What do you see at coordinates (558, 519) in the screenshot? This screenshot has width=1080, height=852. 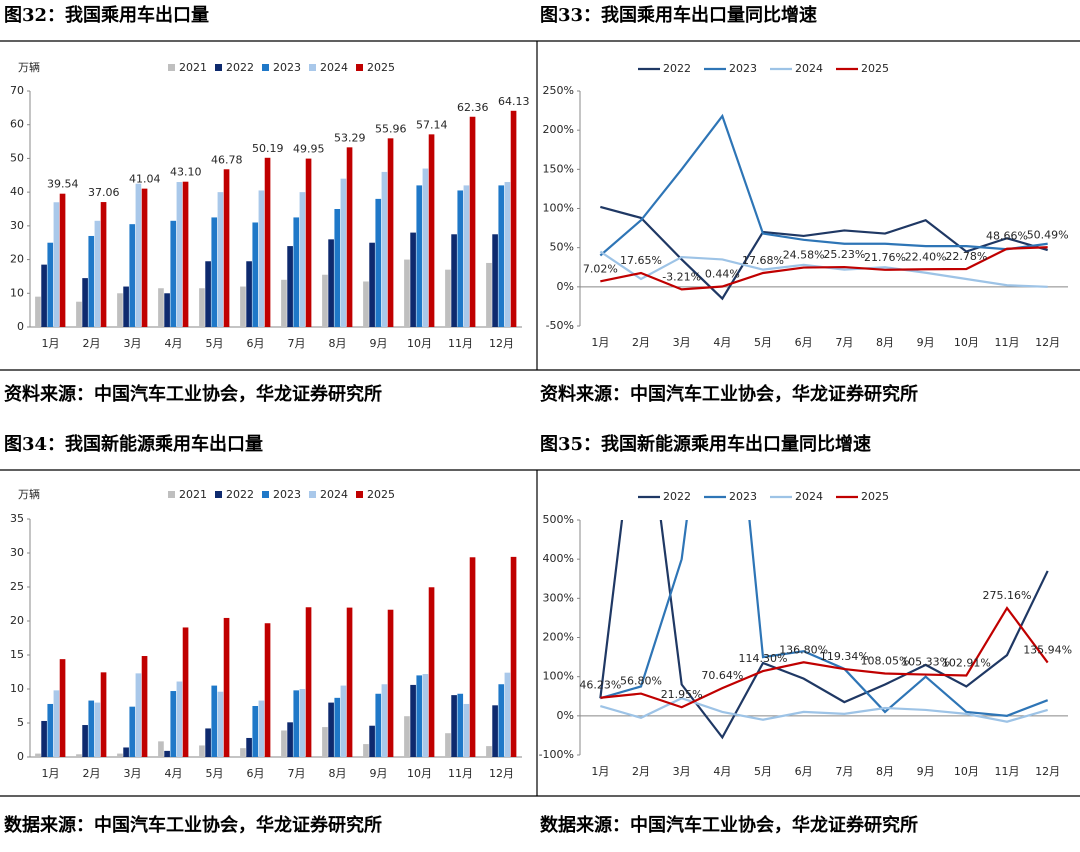 I see `y-tick-label: 500%` at bounding box center [558, 519].